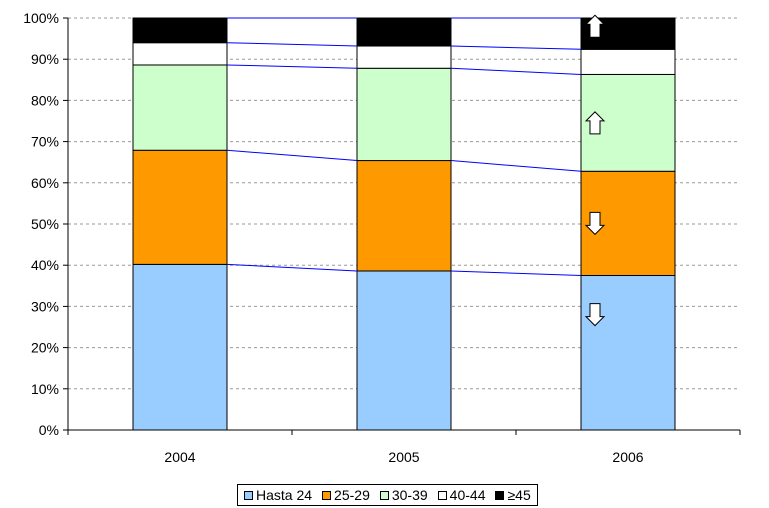  Describe the element at coordinates (180, 30) in the screenshot. I see `bar-segment-45-2004` at that location.